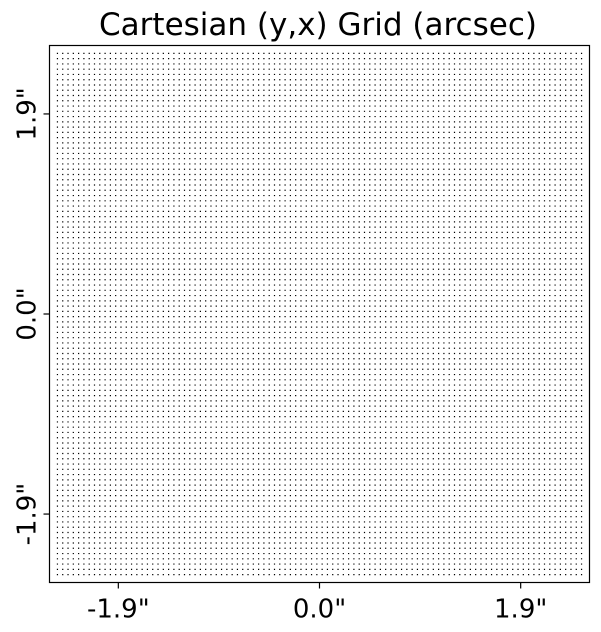  I want to click on chart-title: Cartesian (y,x) Grid (arcsec), so click(318, 25).